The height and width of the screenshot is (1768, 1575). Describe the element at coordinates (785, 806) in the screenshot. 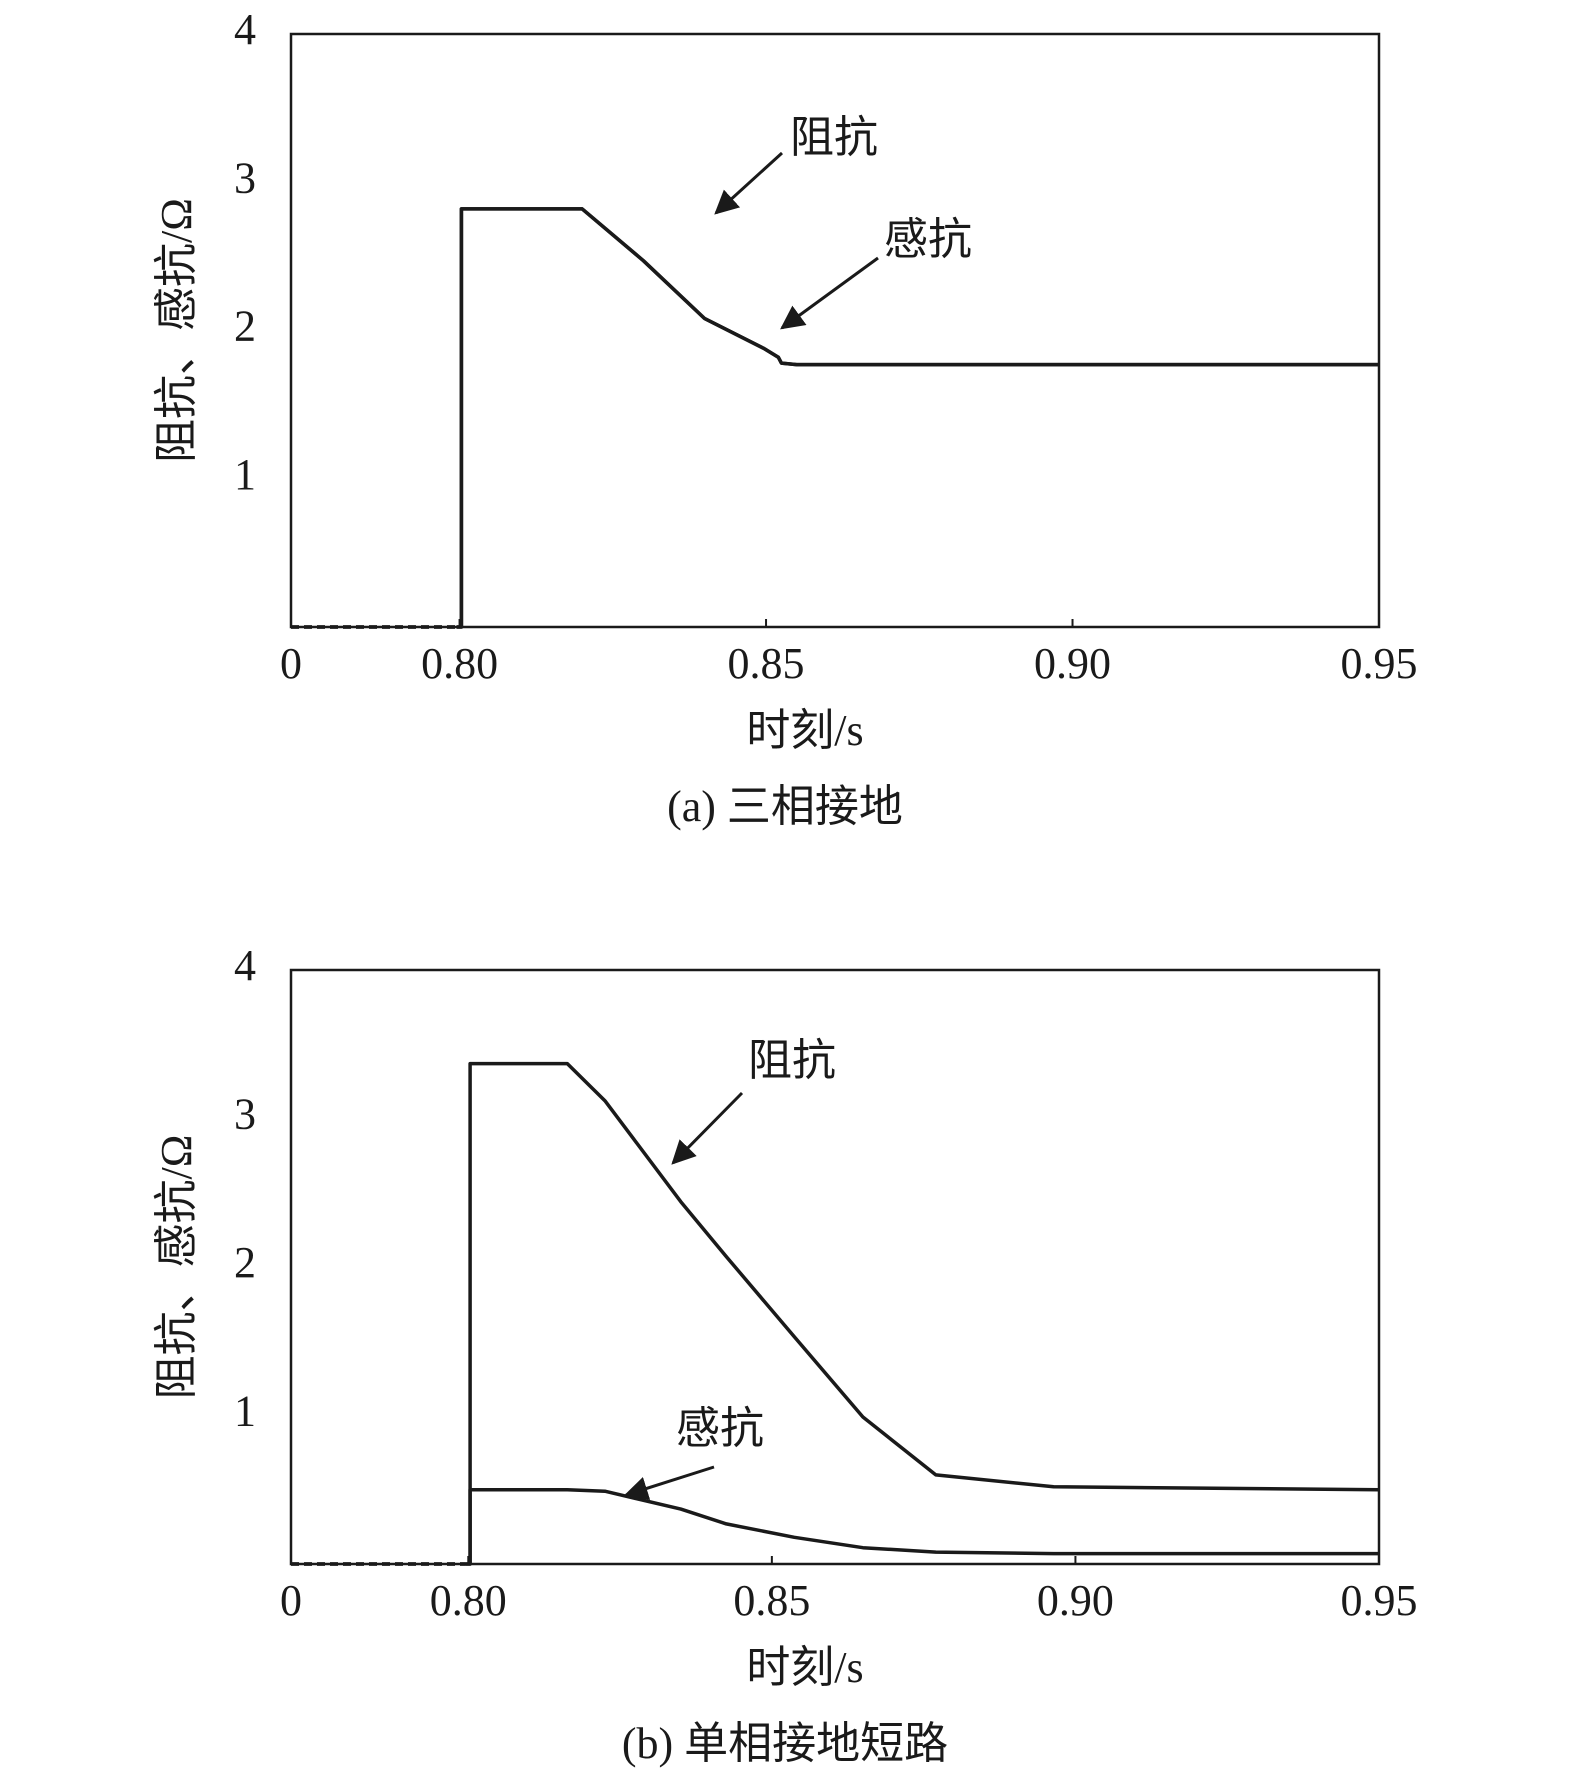

I see `caption: (a) 三相接地` at that location.